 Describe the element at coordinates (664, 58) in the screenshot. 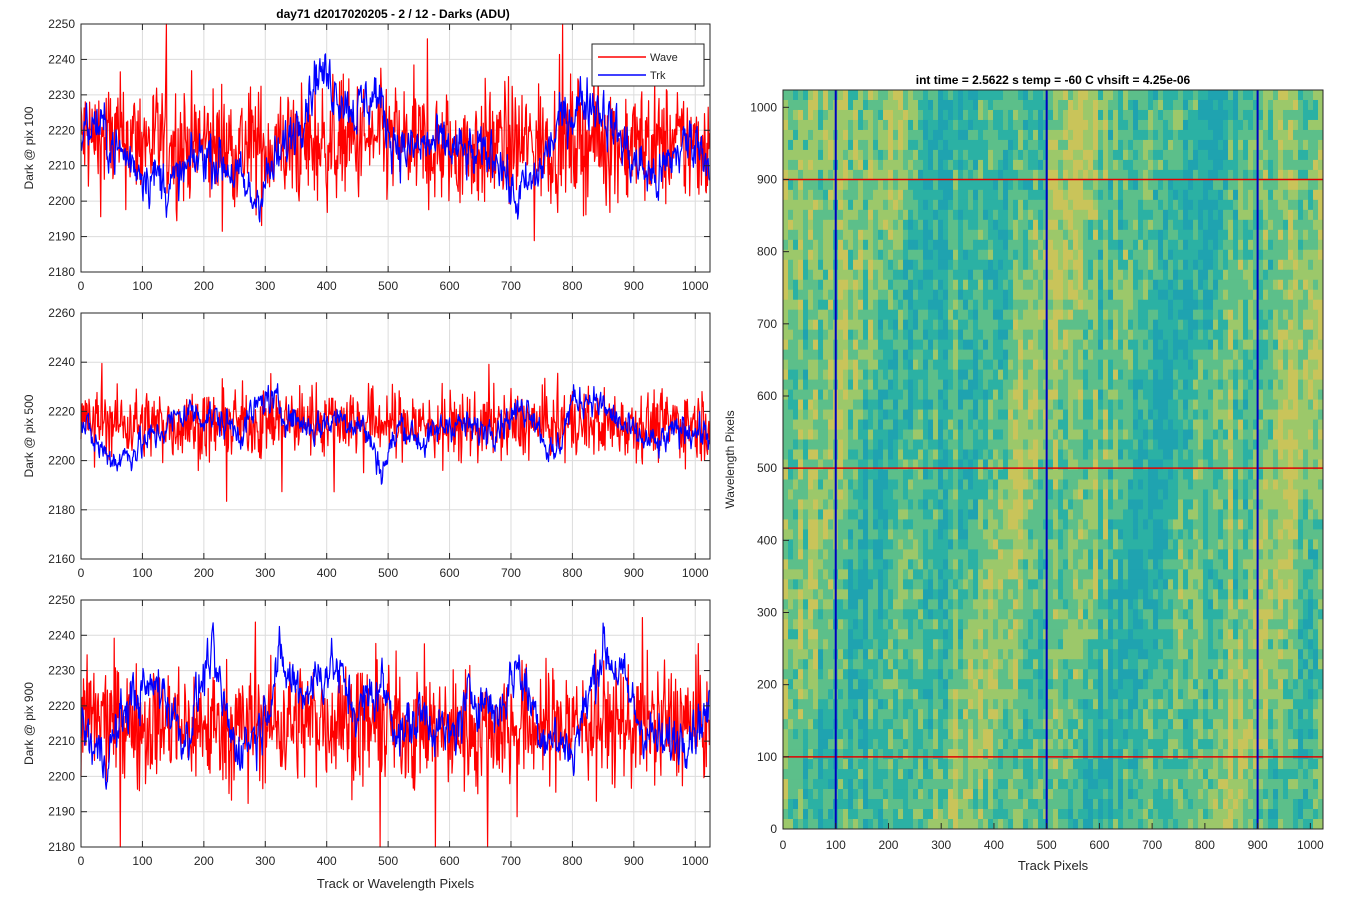

I see `legend-label-wave: Wave` at that location.